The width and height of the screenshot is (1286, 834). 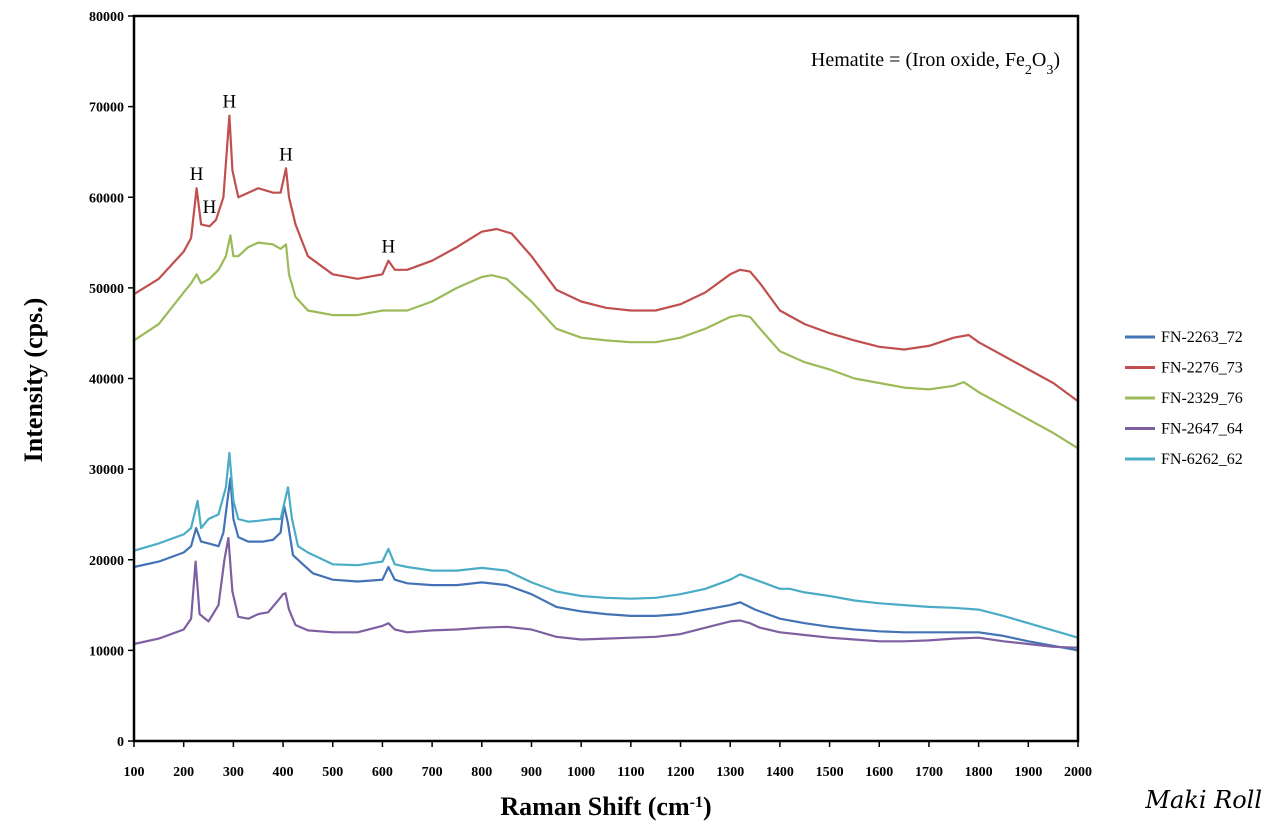 I want to click on y-tick-label: 10000, so click(x=106, y=651).